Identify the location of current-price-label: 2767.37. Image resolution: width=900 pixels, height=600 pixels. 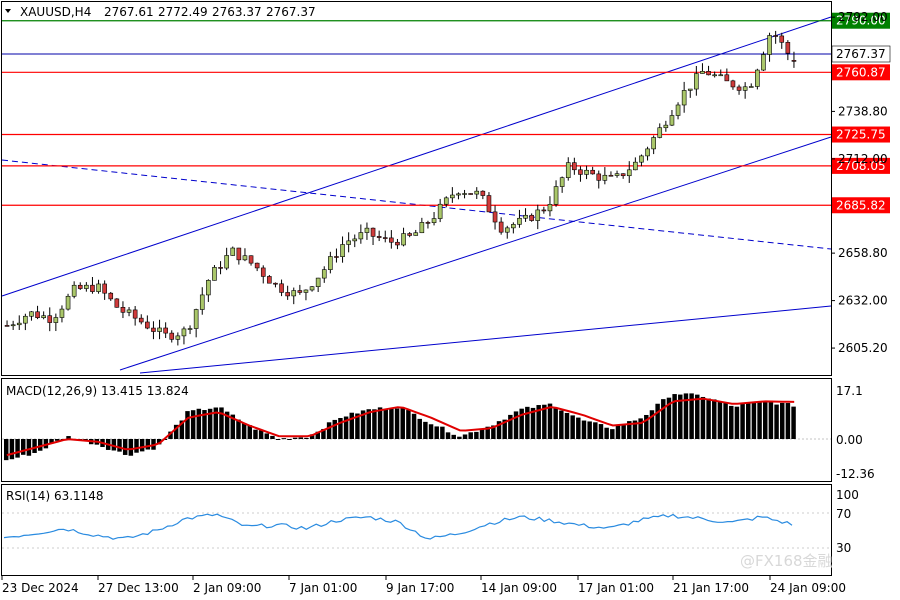
(861, 54).